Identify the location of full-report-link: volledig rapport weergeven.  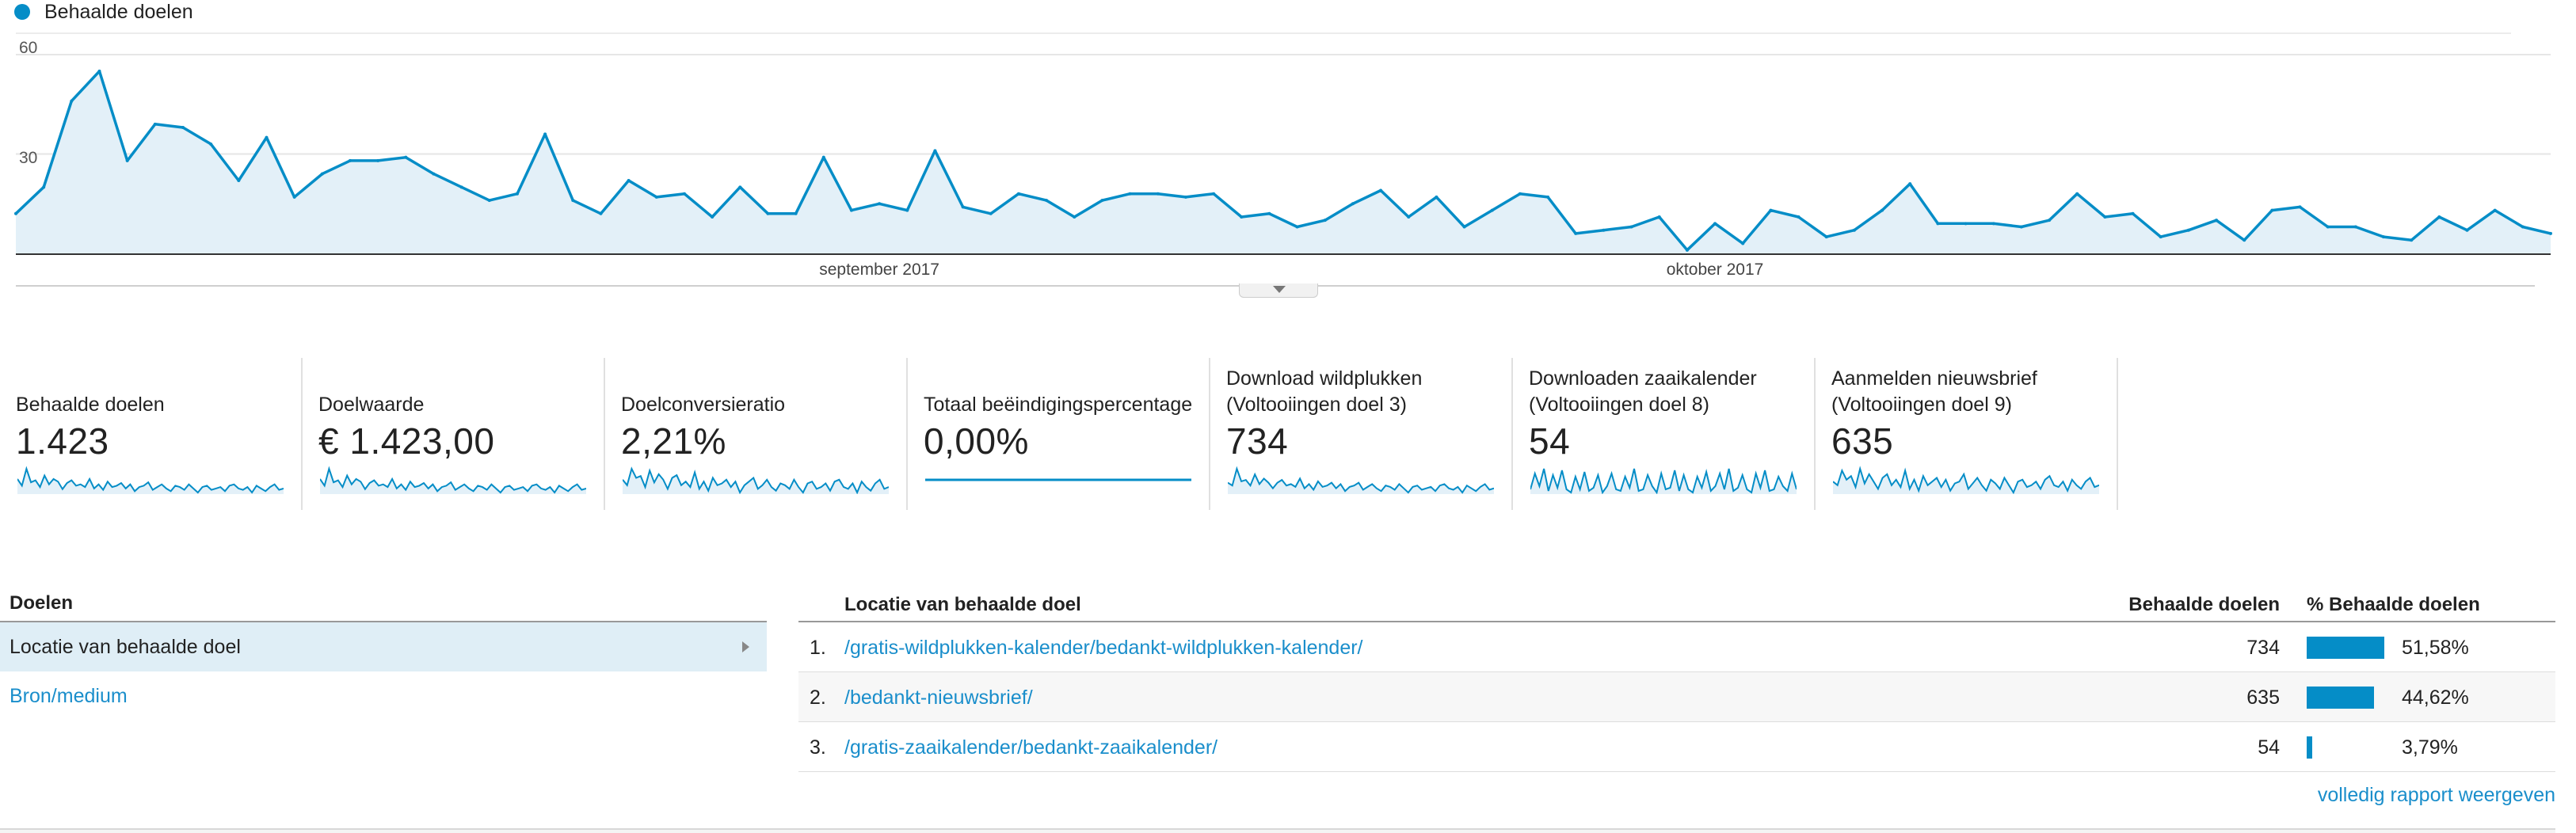
(2436, 795).